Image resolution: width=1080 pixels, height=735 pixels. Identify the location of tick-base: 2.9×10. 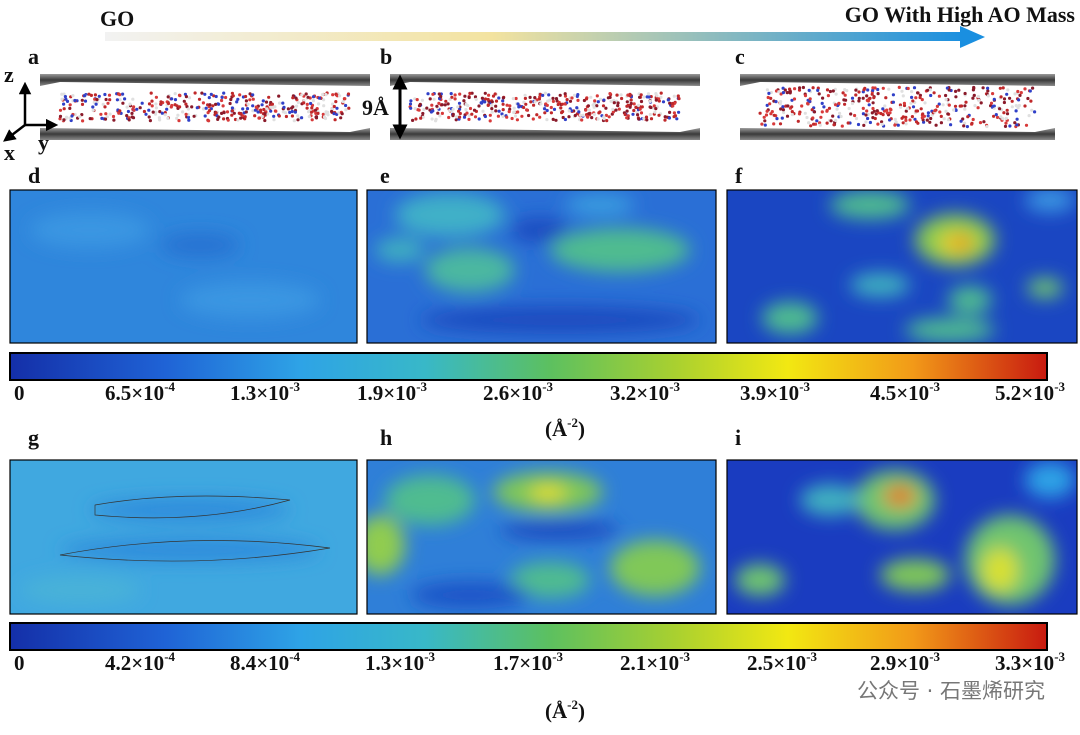
(899, 663).